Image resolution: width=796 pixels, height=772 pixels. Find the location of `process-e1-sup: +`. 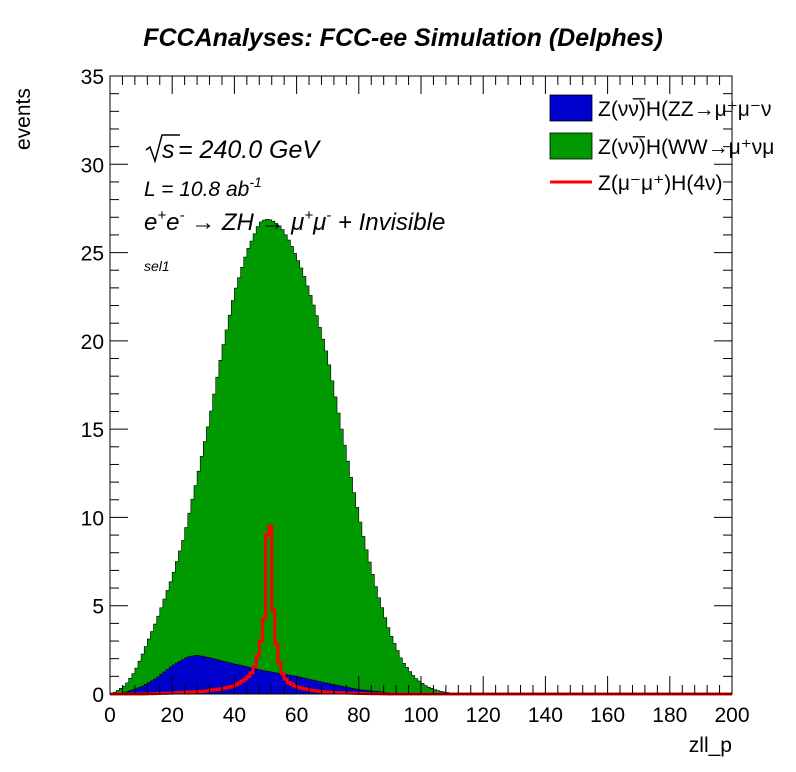

process-e1-sup: + is located at coordinates (161, 215).